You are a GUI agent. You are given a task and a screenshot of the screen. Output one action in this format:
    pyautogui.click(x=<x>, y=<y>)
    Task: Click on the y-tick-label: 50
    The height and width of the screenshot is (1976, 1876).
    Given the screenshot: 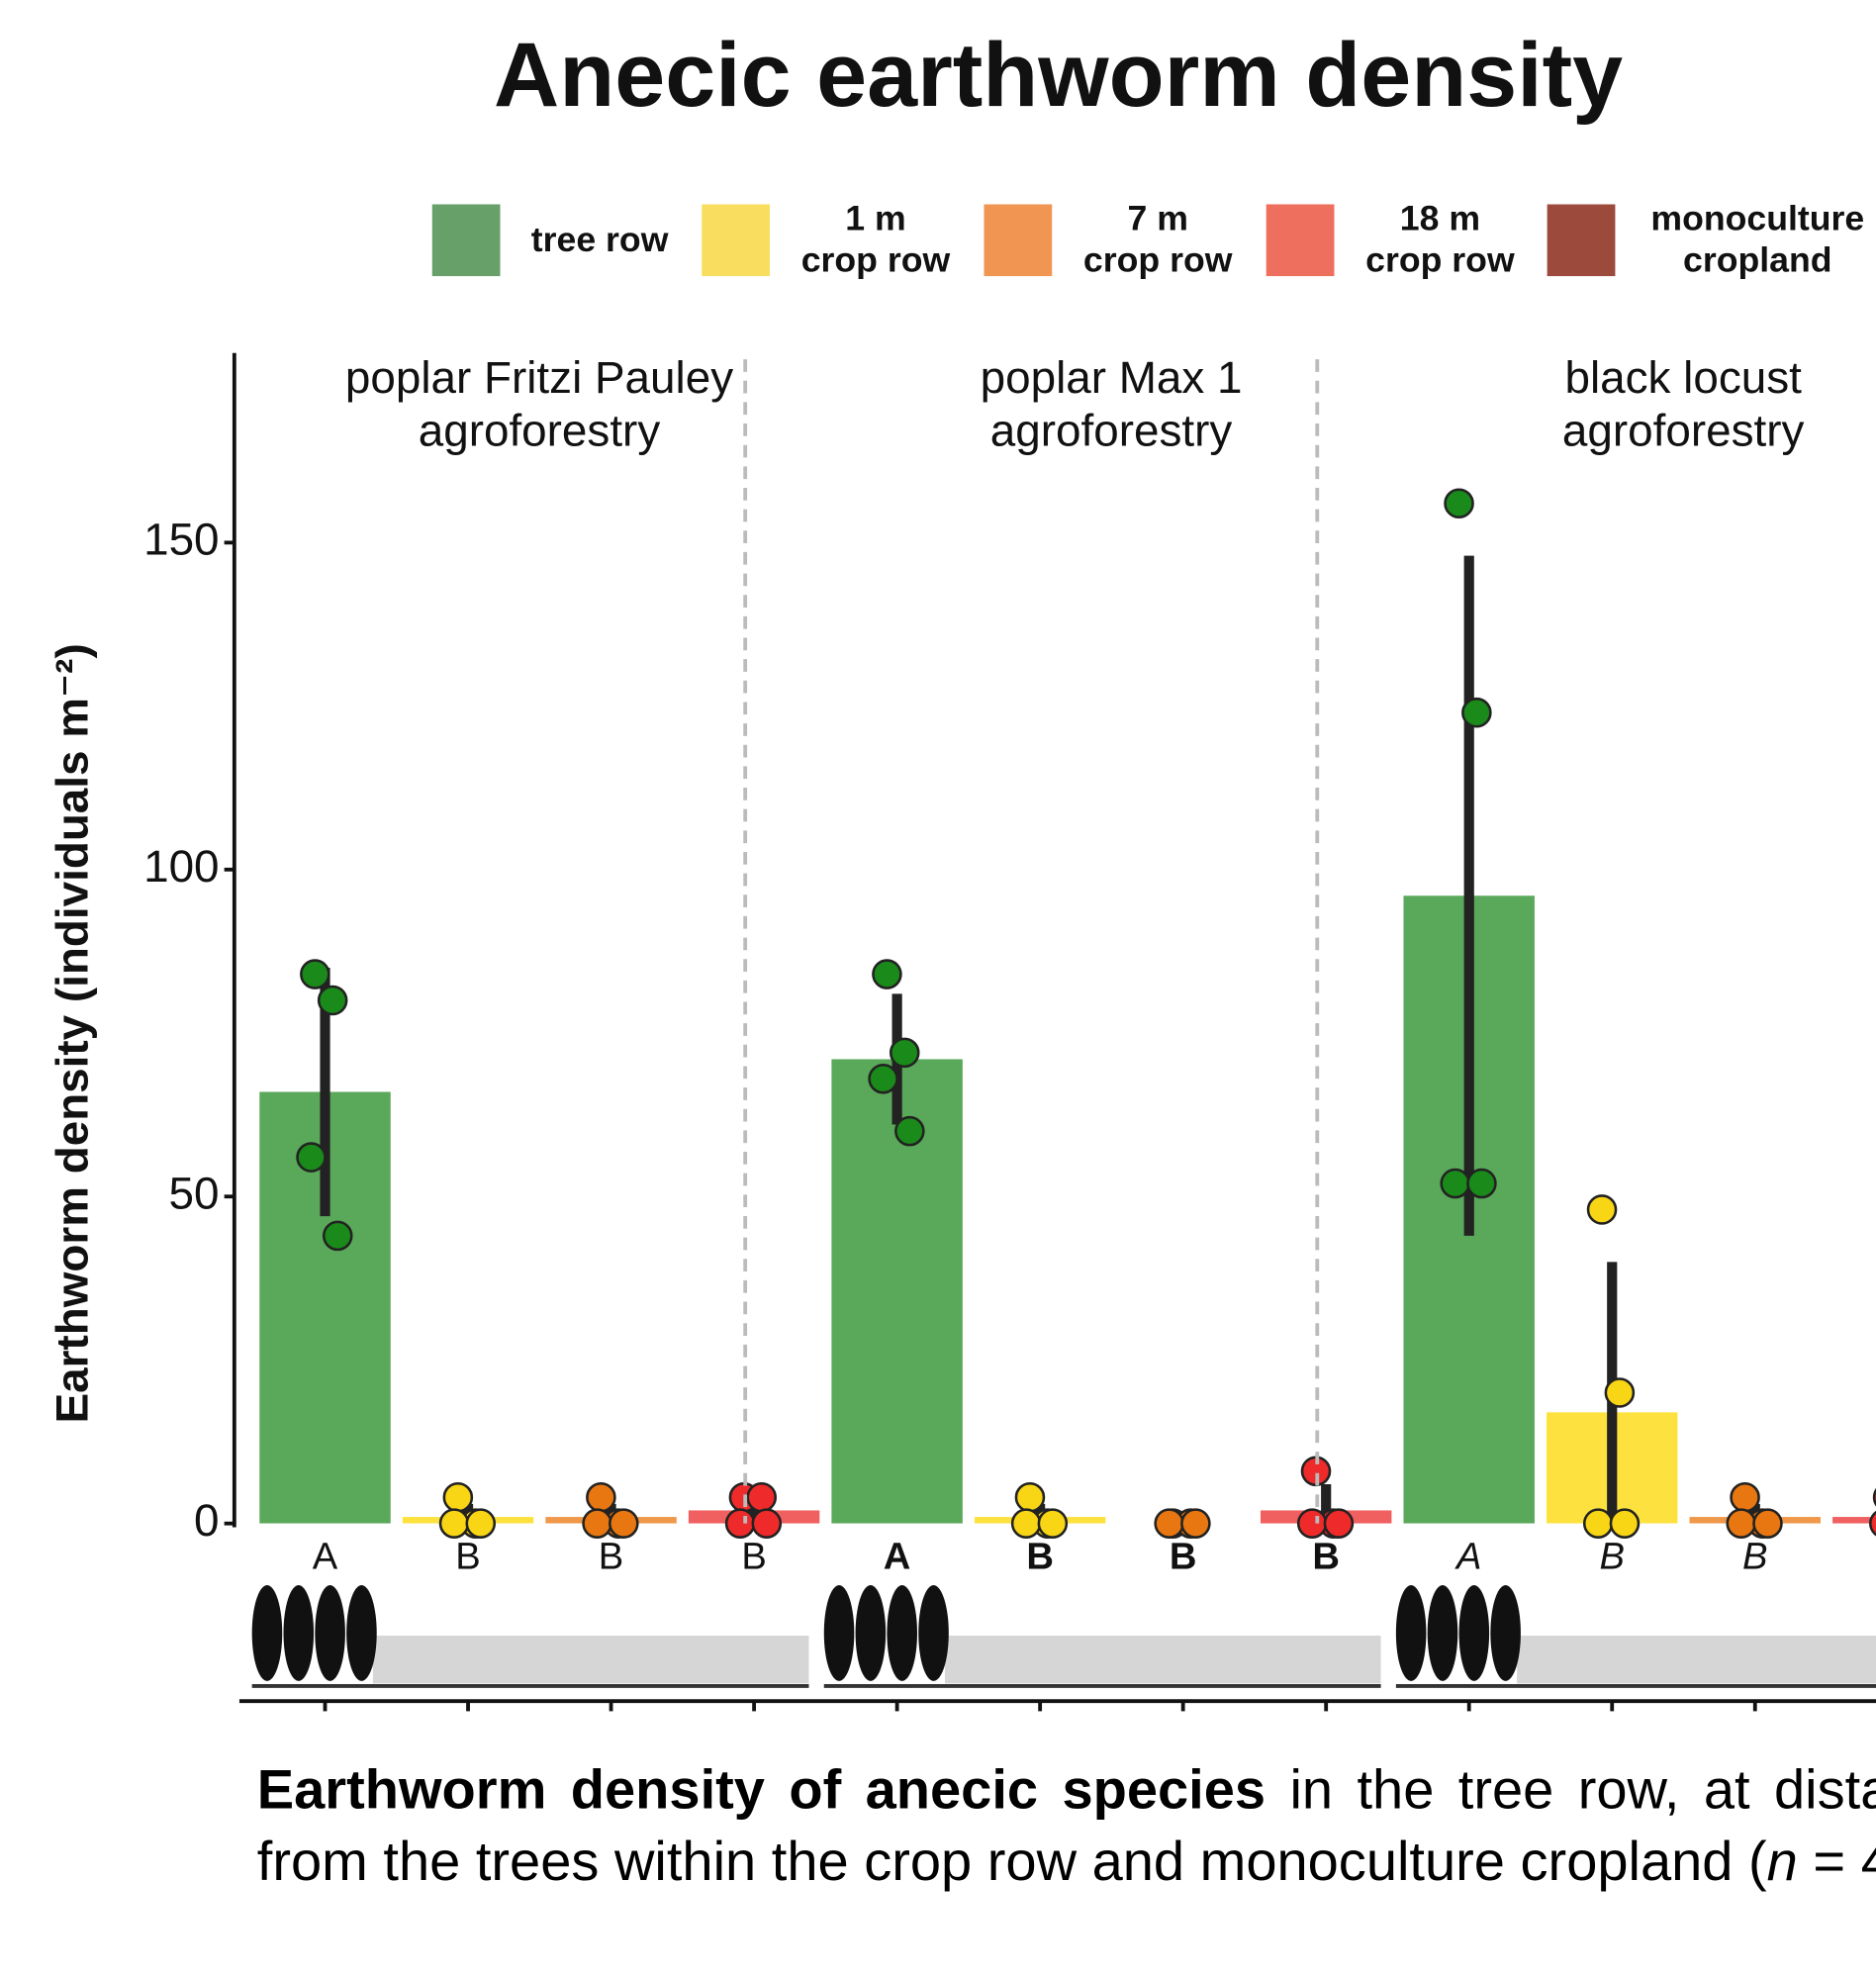 What is the action you would take?
    pyautogui.click(x=194, y=1193)
    